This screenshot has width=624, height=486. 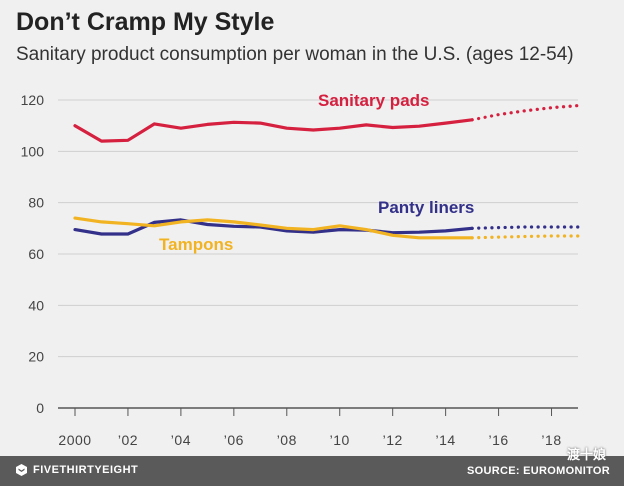 What do you see at coordinates (145, 22) in the screenshot?
I see `chart-title: Don’t Cramp My Style` at bounding box center [145, 22].